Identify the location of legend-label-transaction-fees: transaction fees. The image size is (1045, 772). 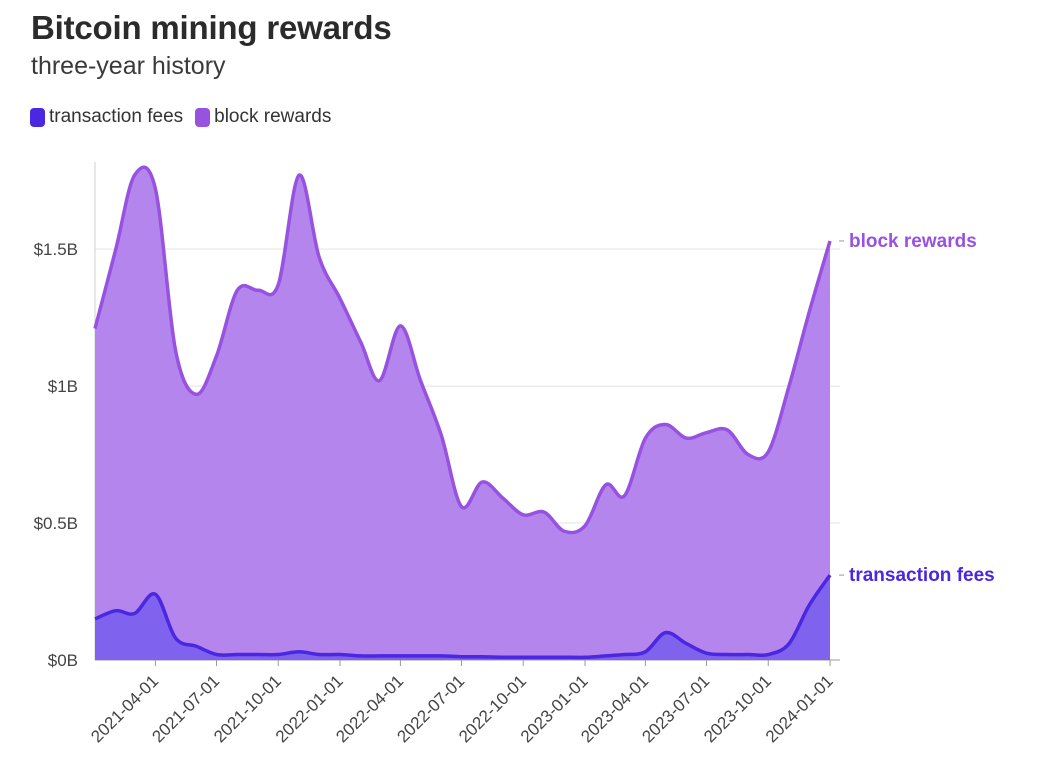
(116, 116).